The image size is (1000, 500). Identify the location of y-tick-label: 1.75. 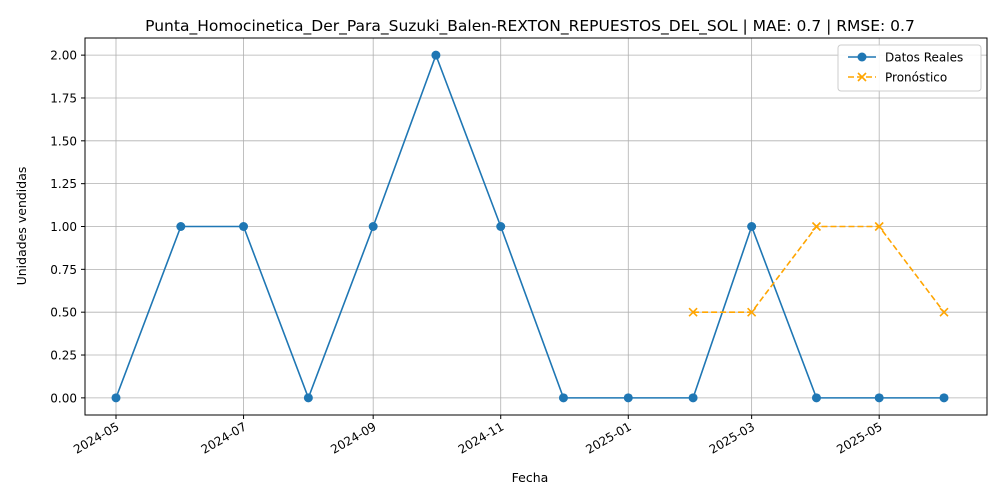
(63, 98).